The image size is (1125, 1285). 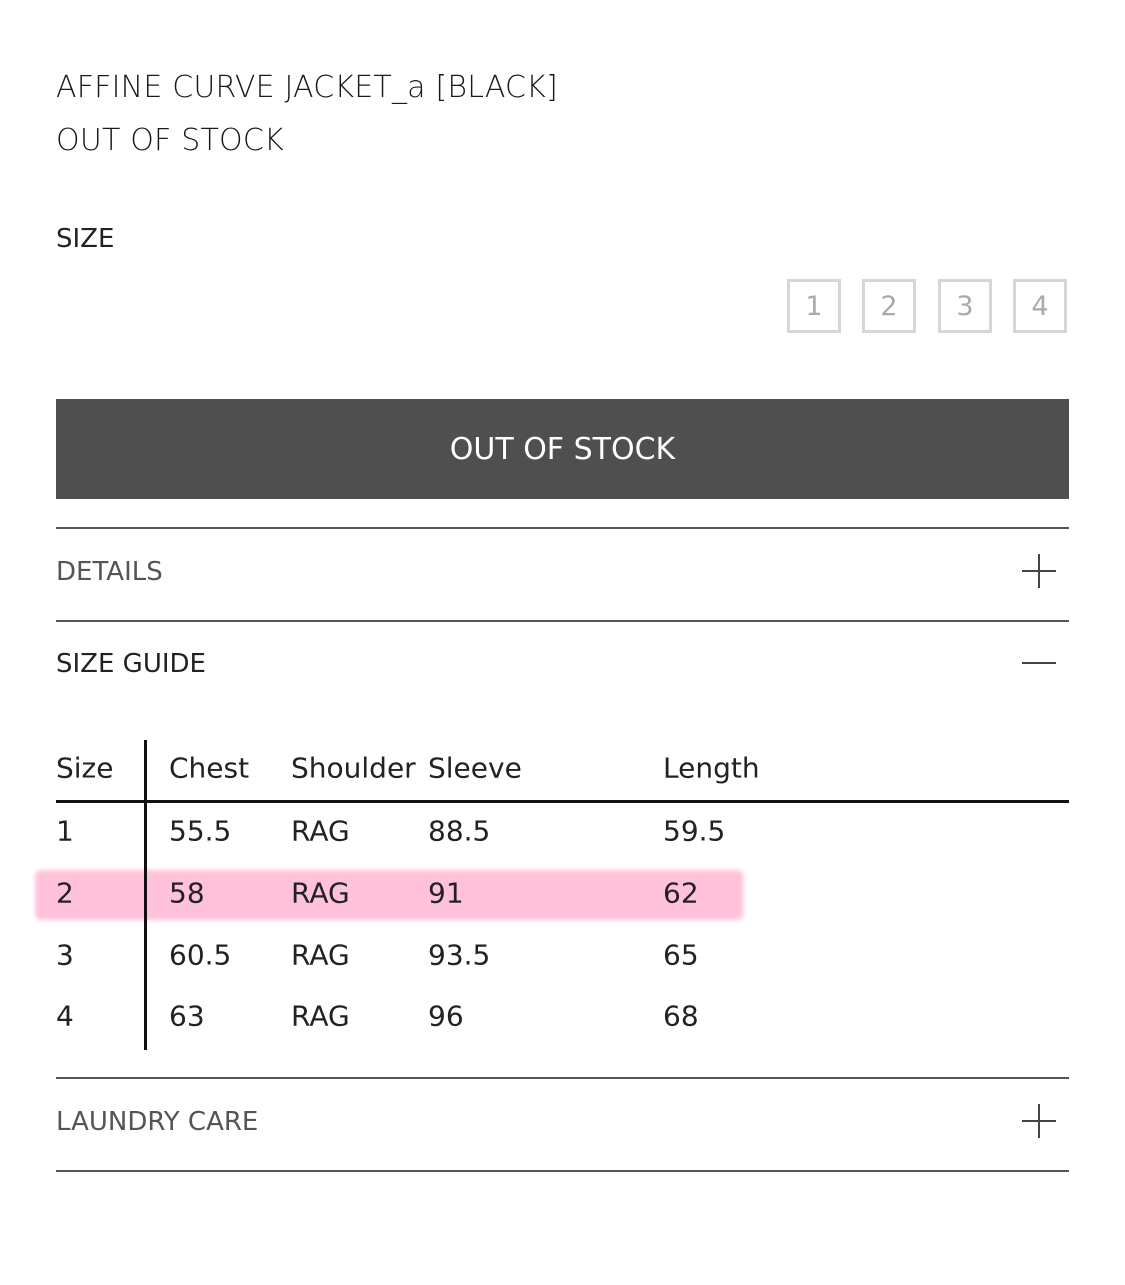 What do you see at coordinates (187, 1016) in the screenshot?
I see `cell: 63` at bounding box center [187, 1016].